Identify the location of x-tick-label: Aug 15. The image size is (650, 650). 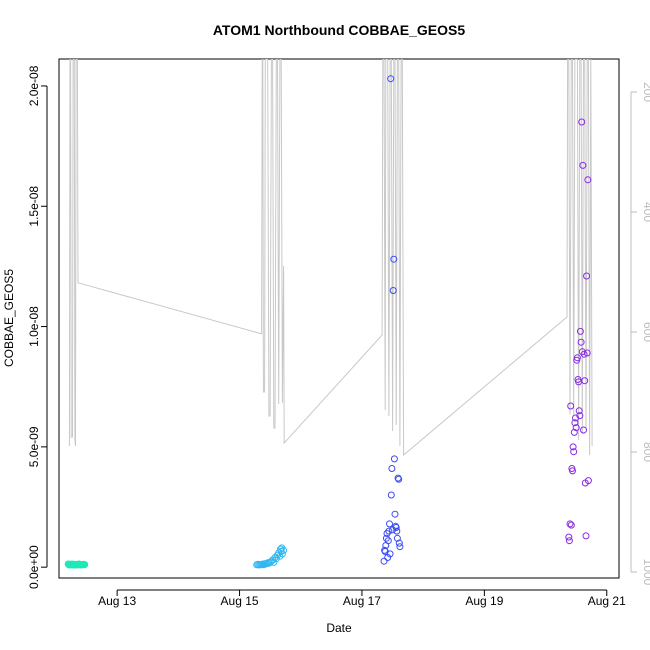
(240, 601).